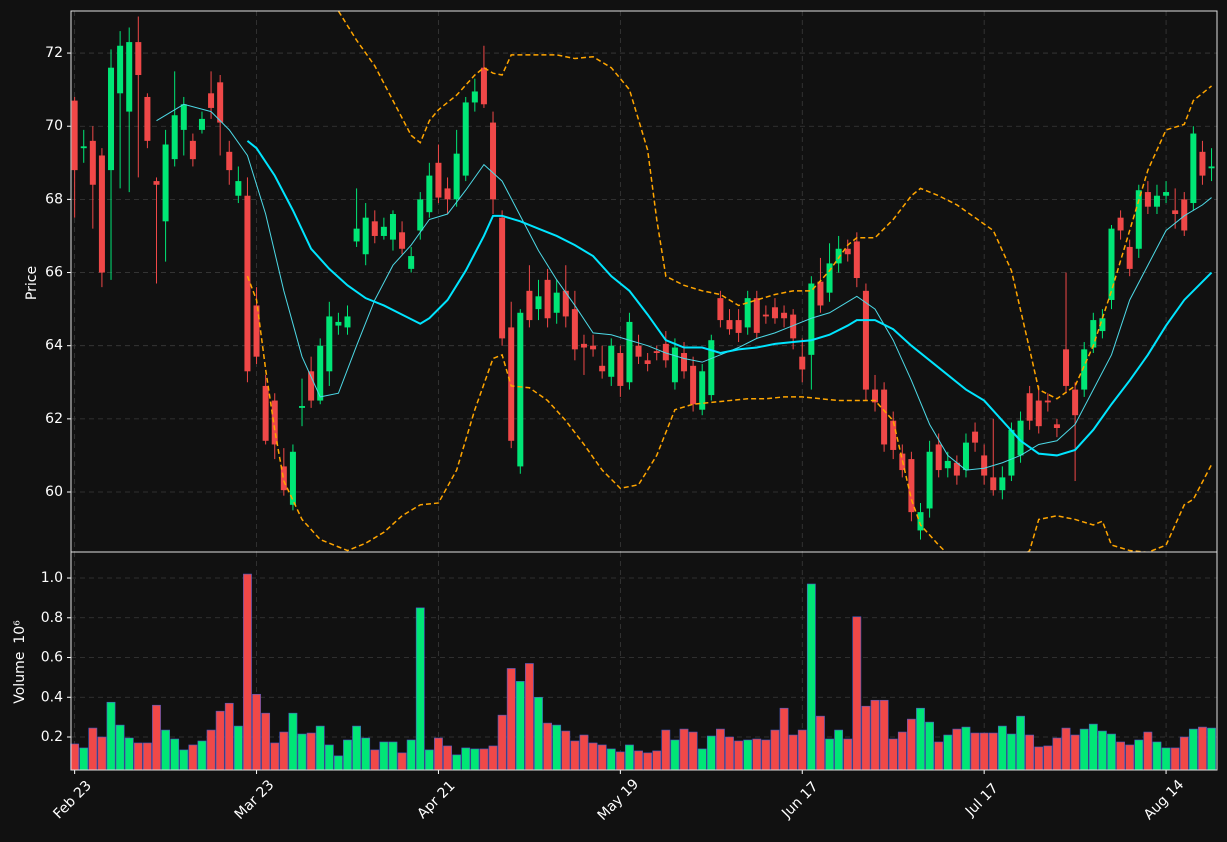  What do you see at coordinates (52, 618) in the screenshot?
I see `y-tick-label: 0.8` at bounding box center [52, 618].